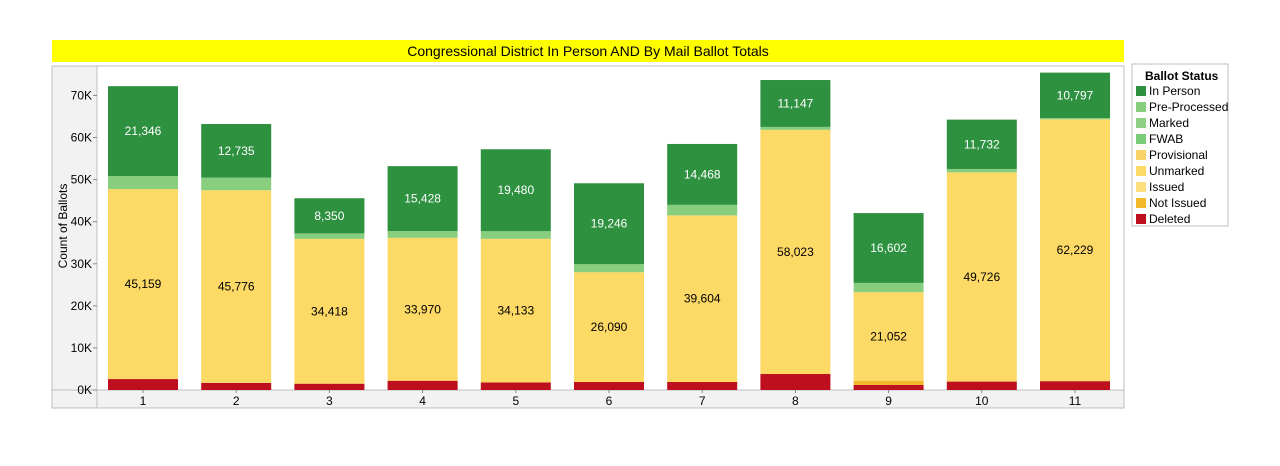 The width and height of the screenshot is (1280, 466). What do you see at coordinates (81, 222) in the screenshot?
I see `y-tick-label: 40K` at bounding box center [81, 222].